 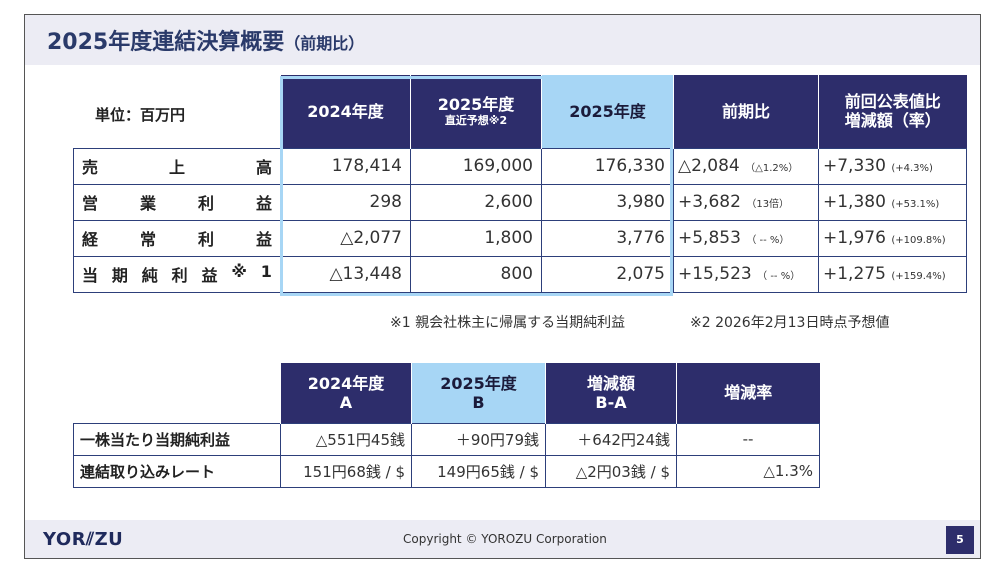 I want to click on header-fy2025: 2025年度, so click(x=607, y=111).